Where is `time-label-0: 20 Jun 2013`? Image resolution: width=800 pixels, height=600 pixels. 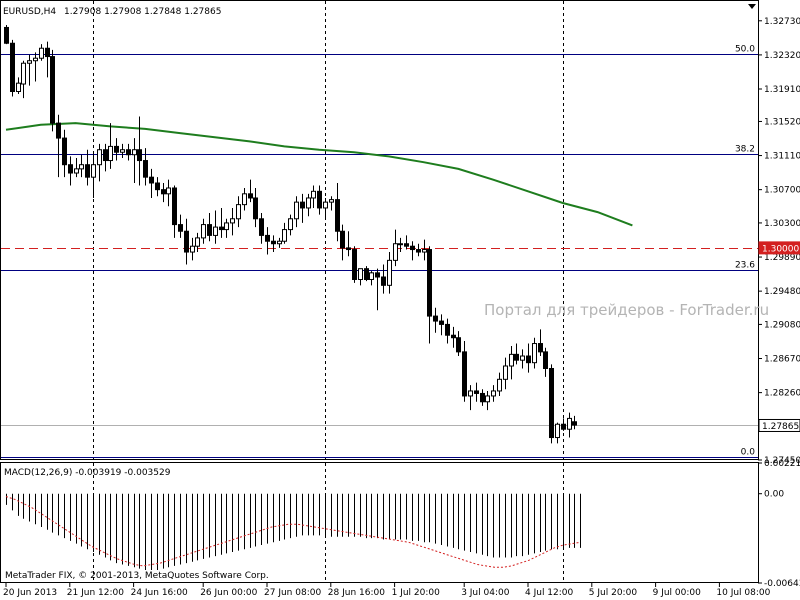 time-label-0: 20 Jun 2013 is located at coordinates (30, 593).